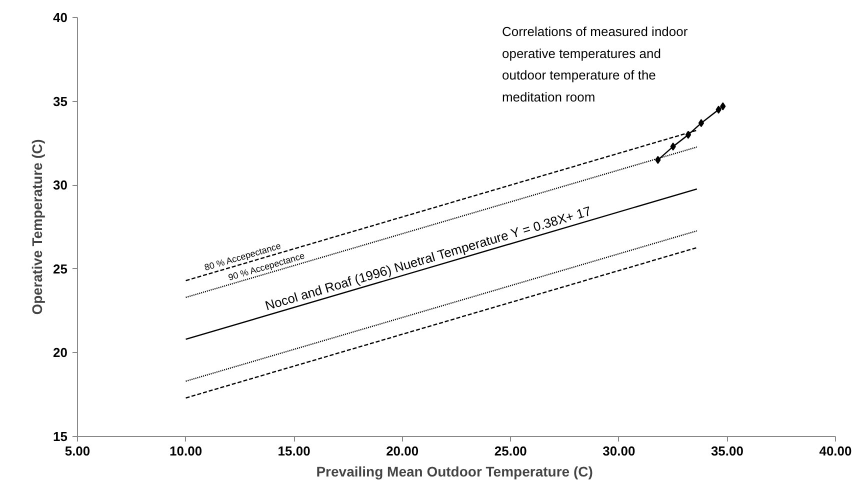 Image resolution: width=866 pixels, height=493 pixels. I want to click on y-axis-title: Operative Temperature (C), so click(37, 227).